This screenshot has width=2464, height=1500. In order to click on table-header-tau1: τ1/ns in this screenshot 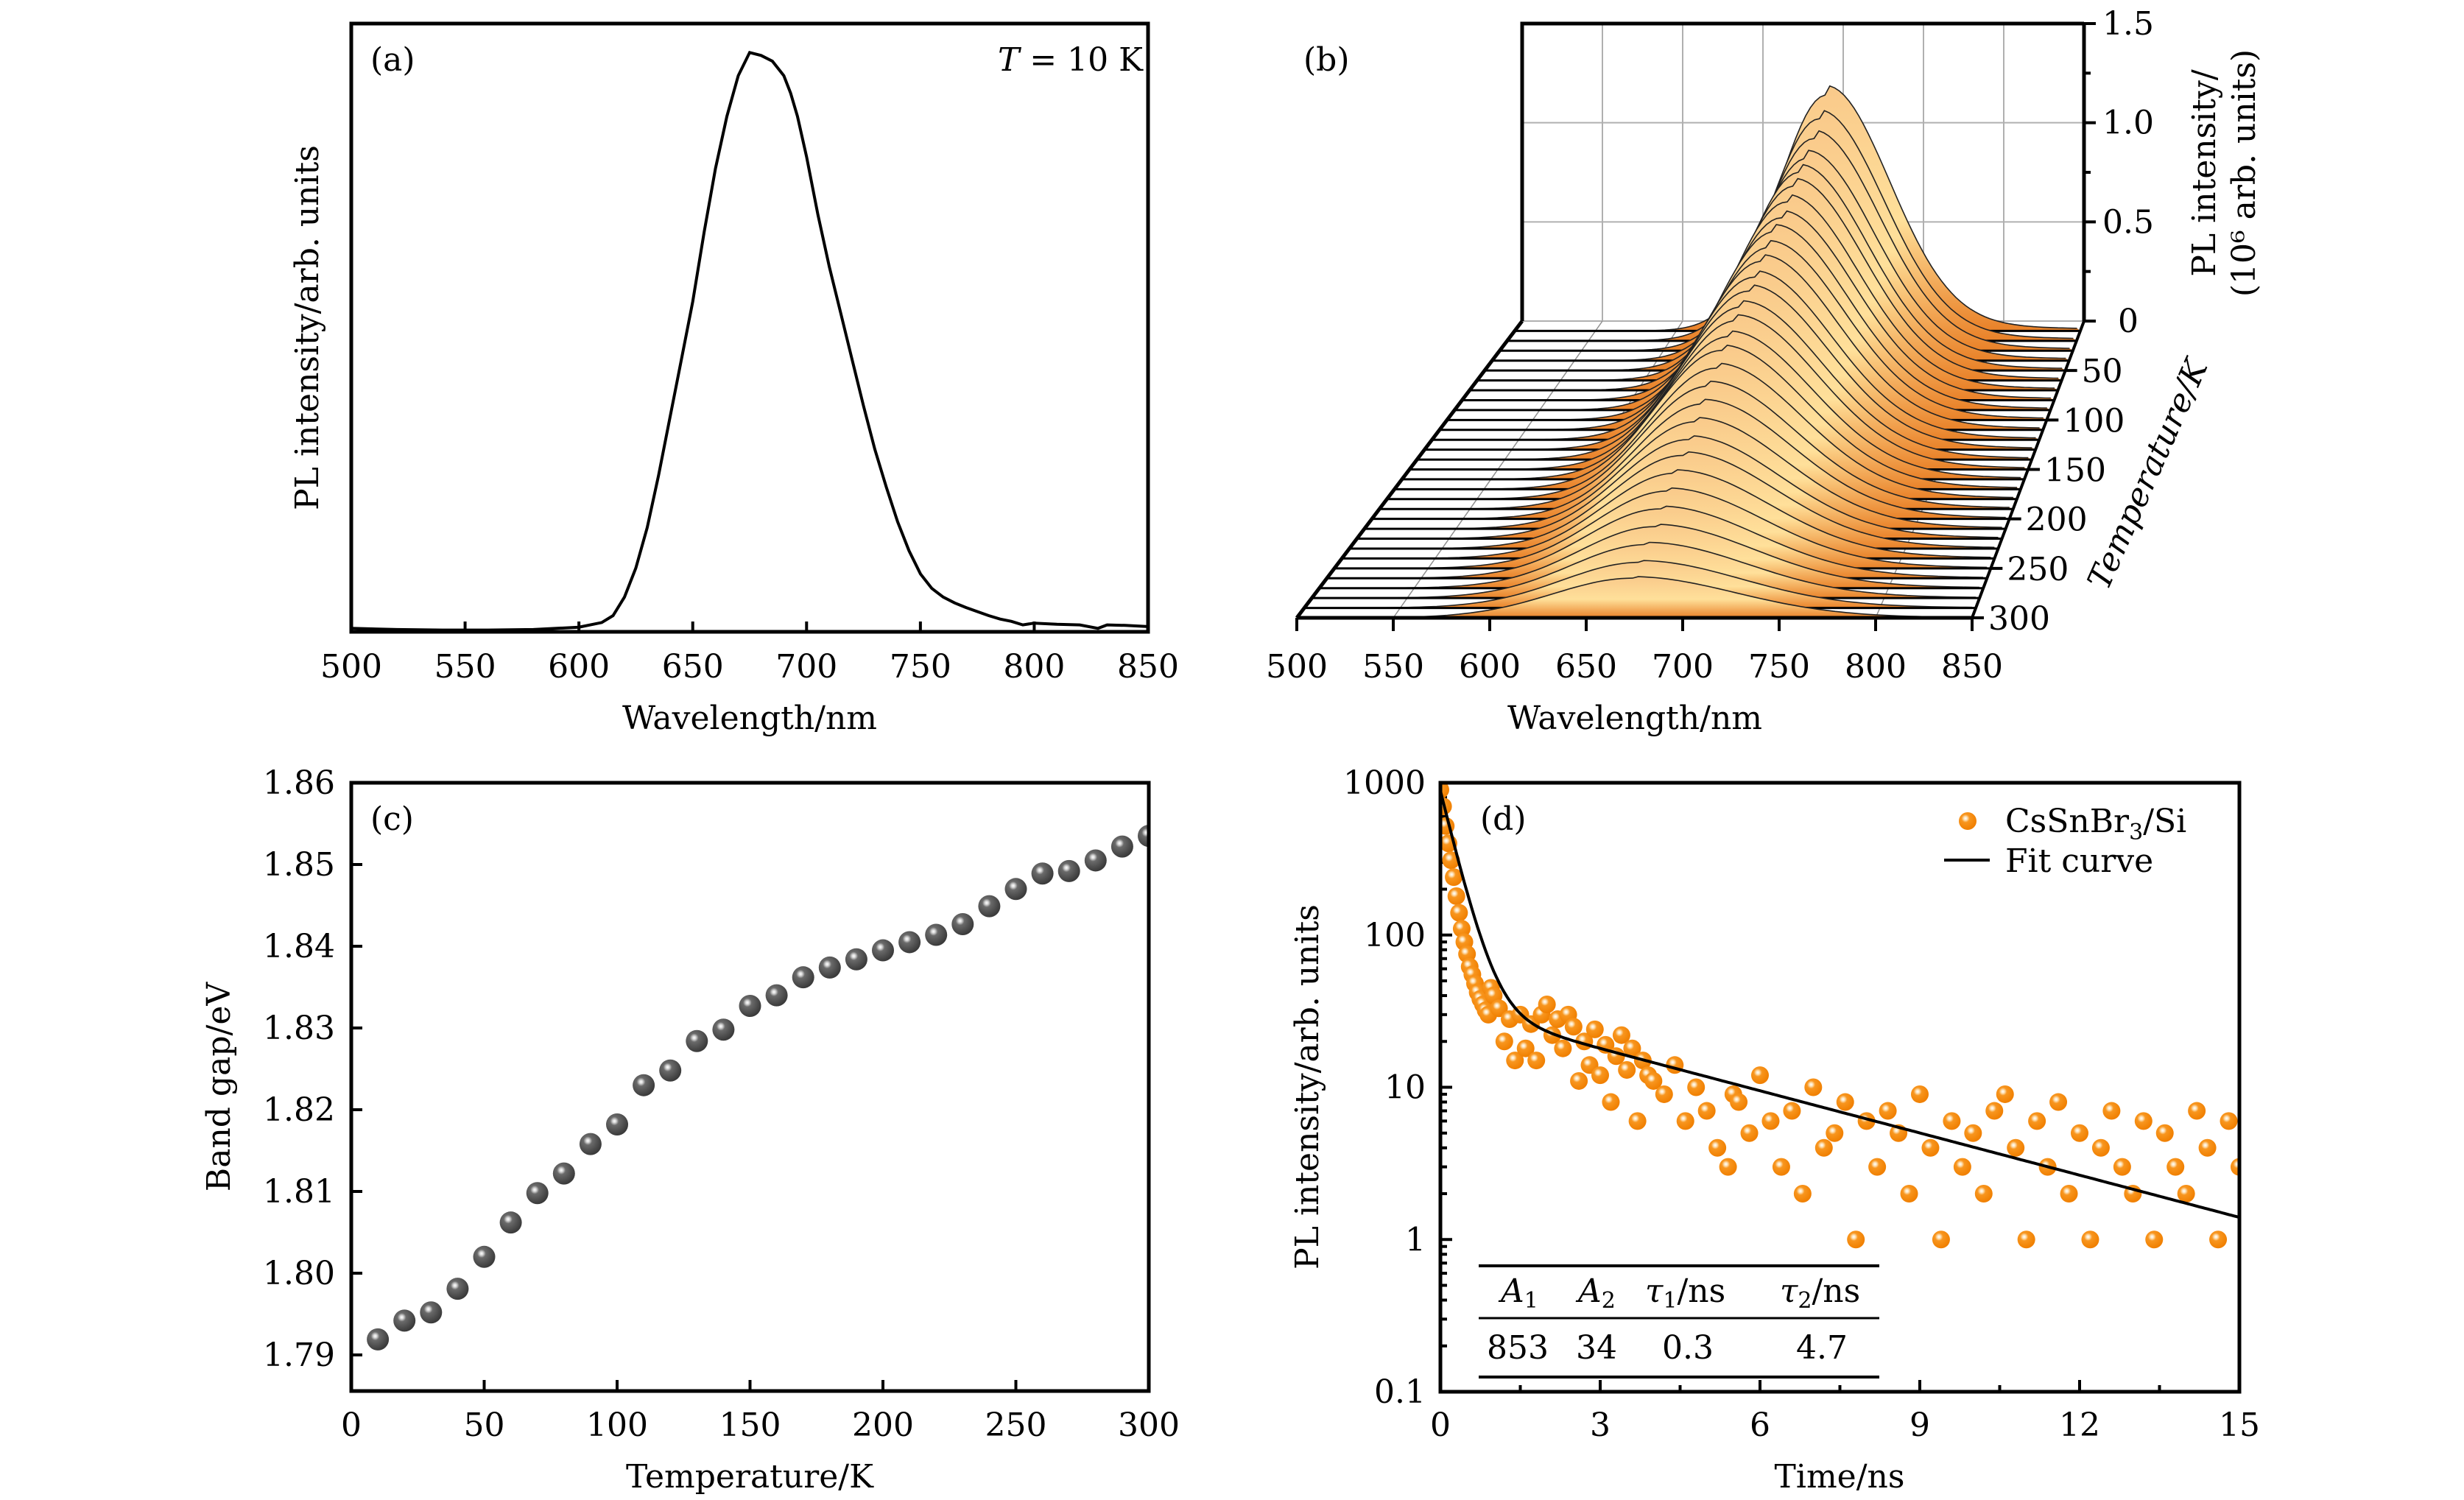, I will do `click(1685, 1293)`.